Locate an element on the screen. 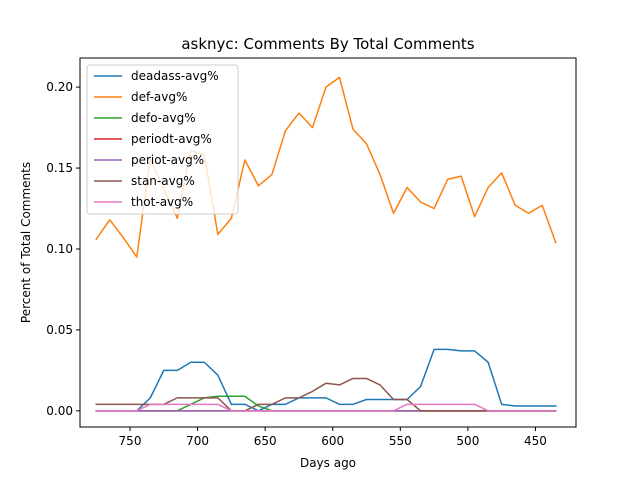  x-tick-label: 700 is located at coordinates (197, 441).